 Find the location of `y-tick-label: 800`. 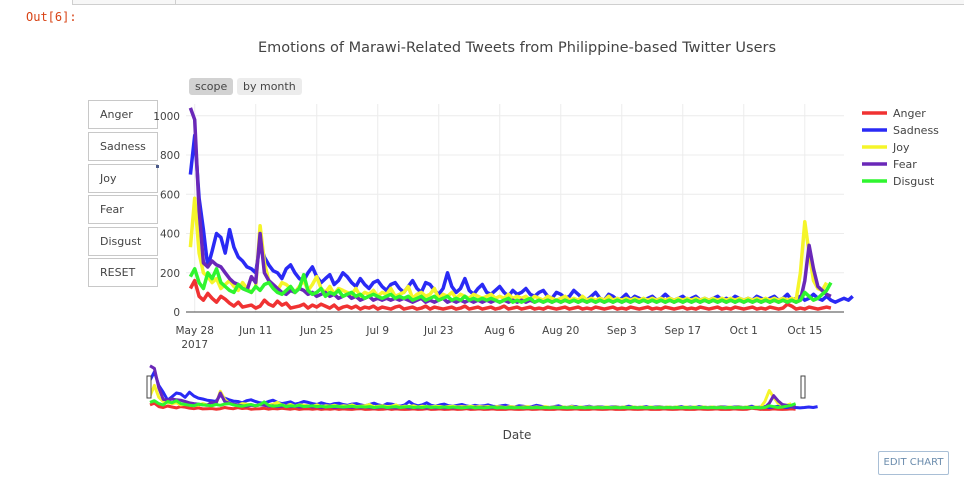

y-tick-label: 800 is located at coordinates (170, 156).